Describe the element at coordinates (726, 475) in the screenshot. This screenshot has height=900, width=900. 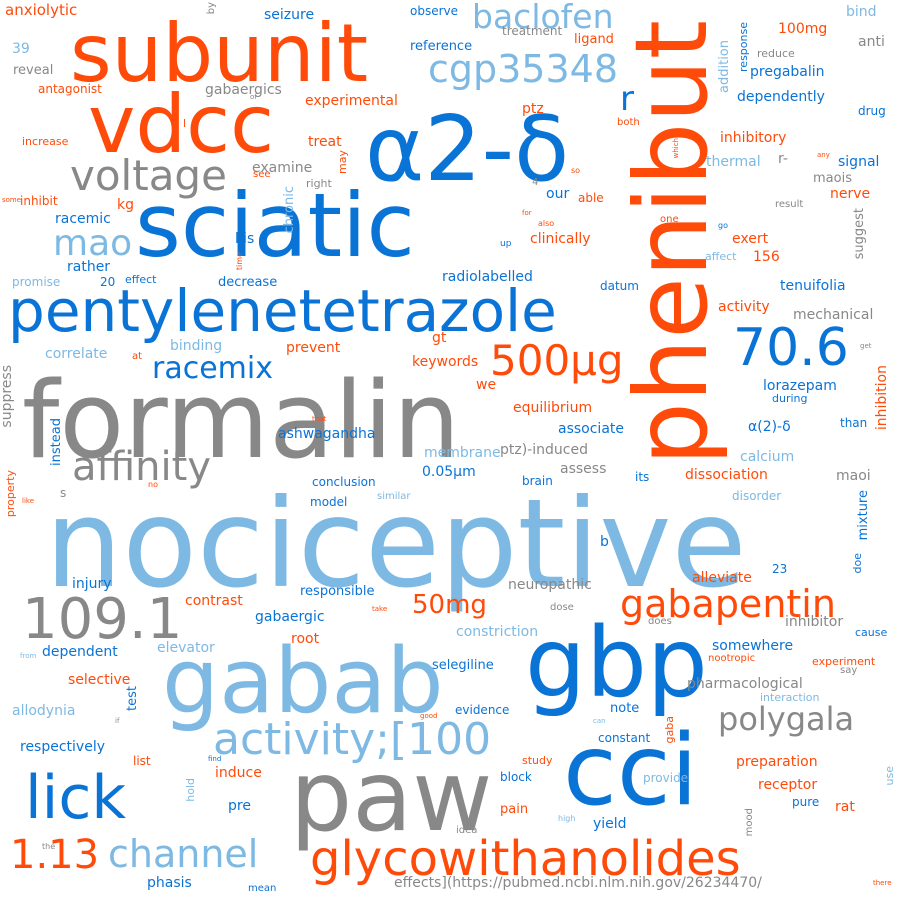
I see `word-dissociation: dissociation` at that location.